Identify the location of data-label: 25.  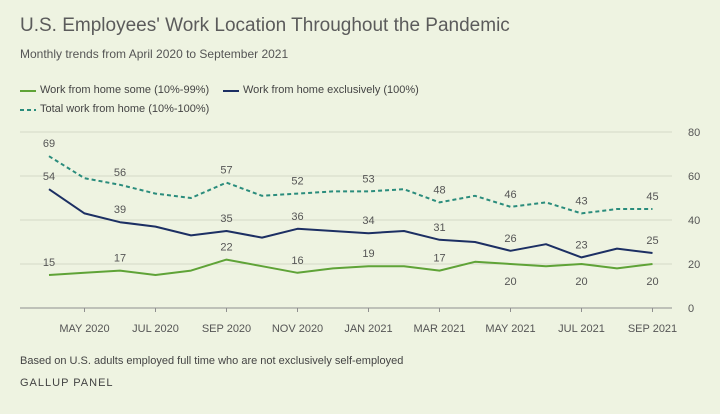
(652, 241).